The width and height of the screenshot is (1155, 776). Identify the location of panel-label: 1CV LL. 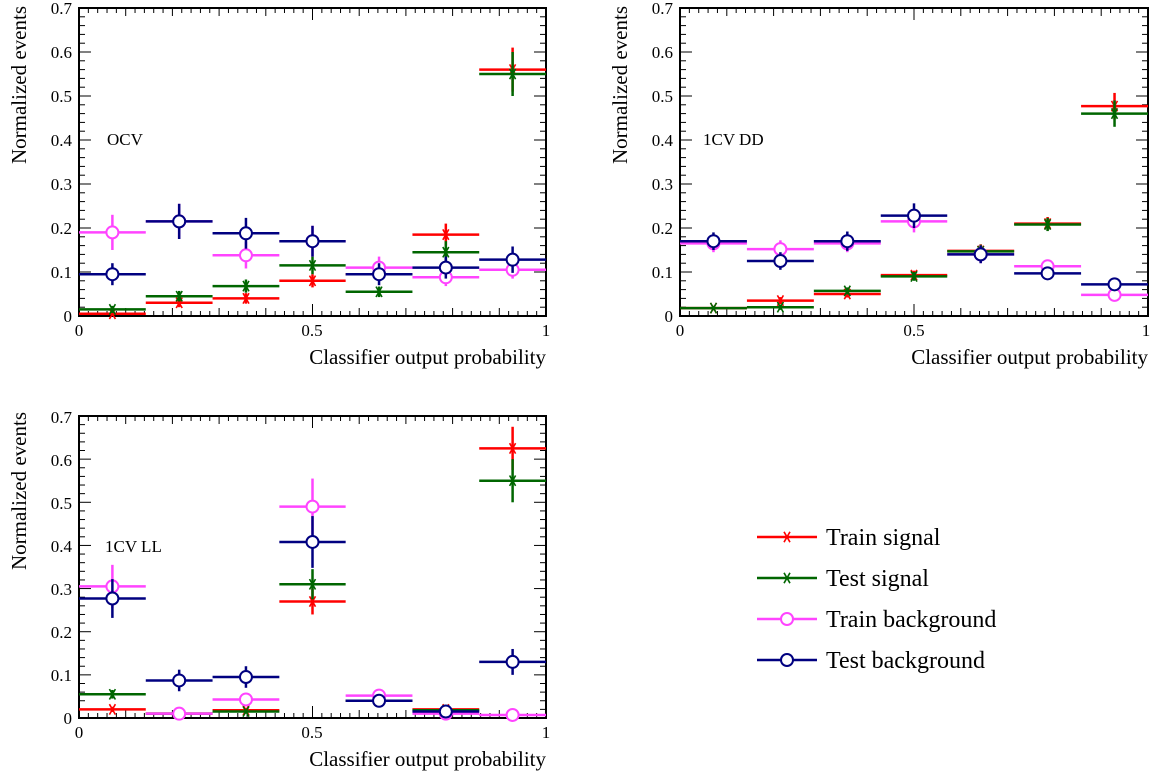
(133, 546).